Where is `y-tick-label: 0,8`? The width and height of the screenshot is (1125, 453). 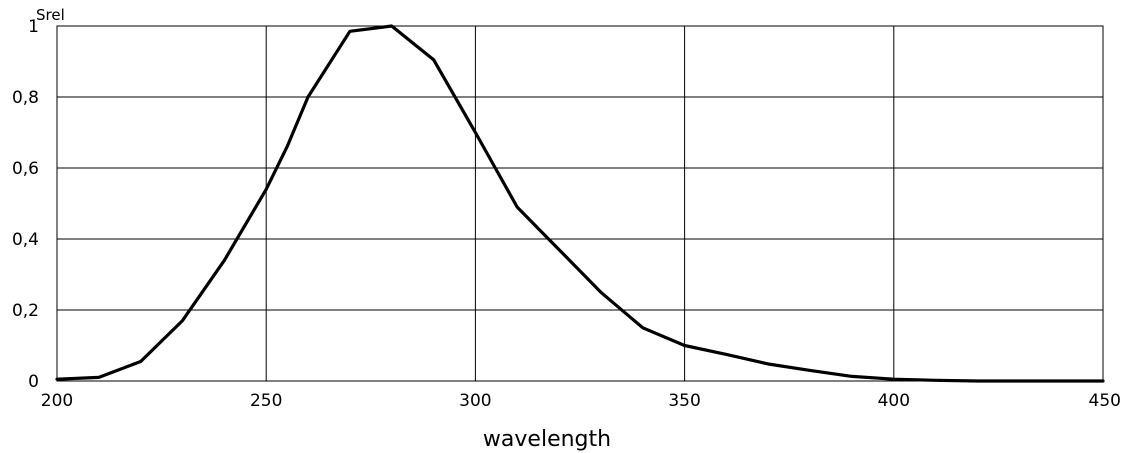 y-tick-label: 0,8 is located at coordinates (25, 98).